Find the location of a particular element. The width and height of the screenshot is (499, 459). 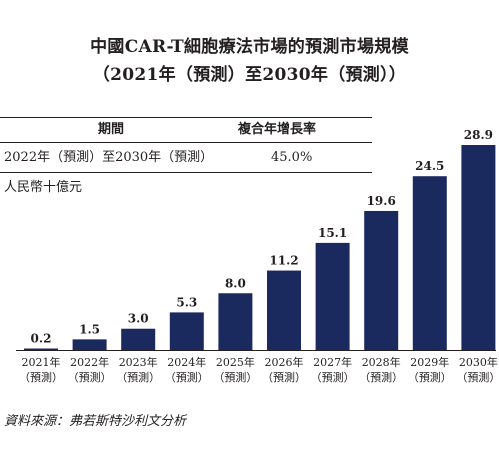

x-tick-sublabel-6: （預測） is located at coordinates (333, 377).